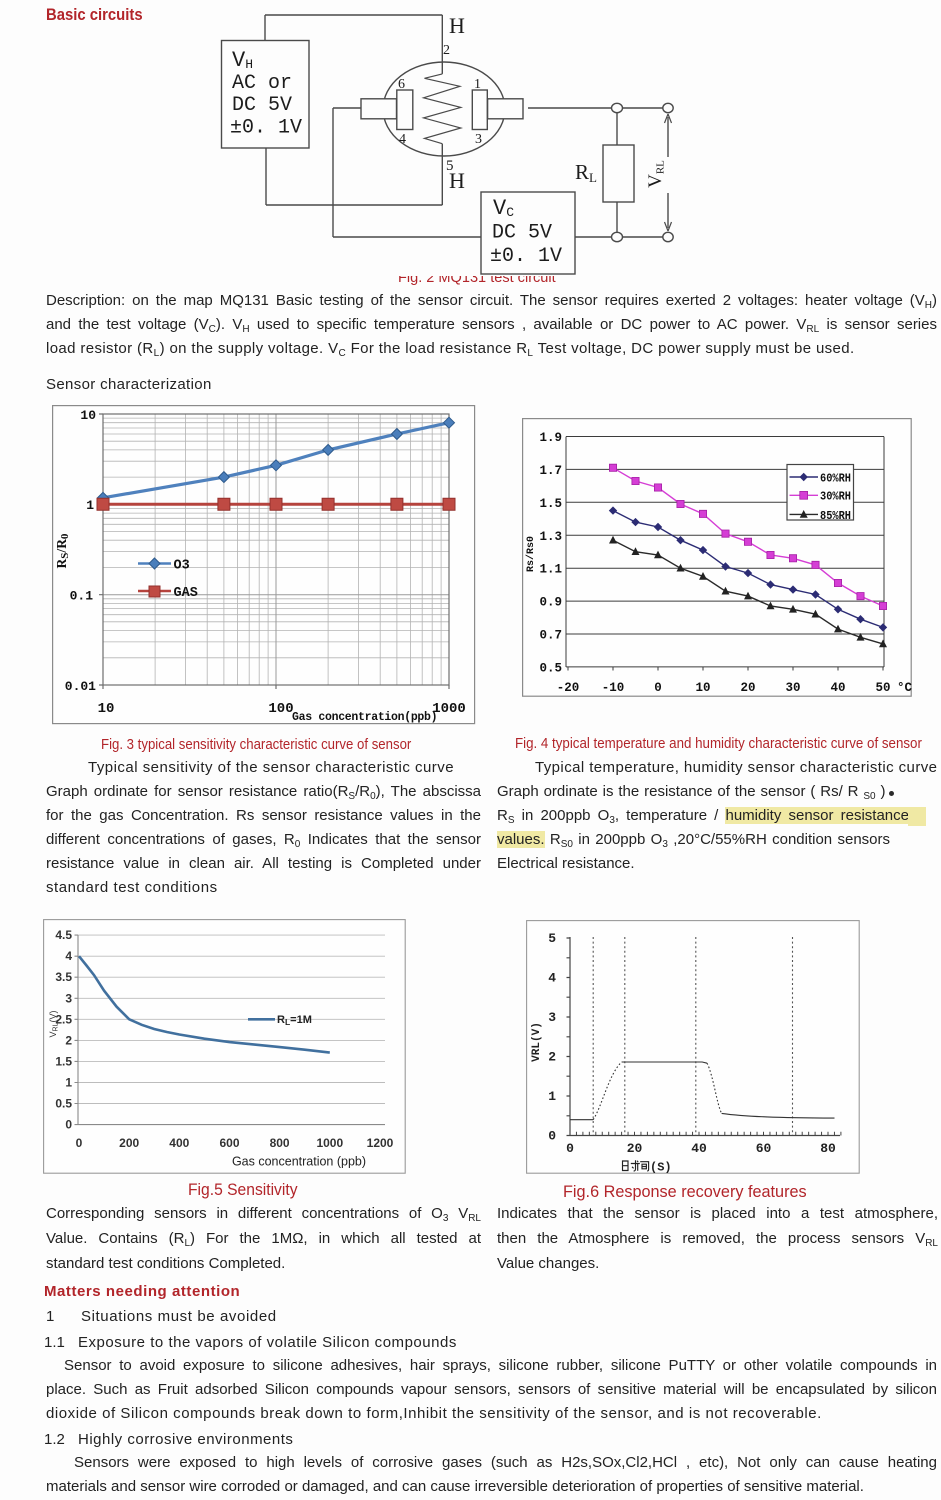  What do you see at coordinates (186, 593) in the screenshot?
I see `svg-text: GAS` at bounding box center [186, 593].